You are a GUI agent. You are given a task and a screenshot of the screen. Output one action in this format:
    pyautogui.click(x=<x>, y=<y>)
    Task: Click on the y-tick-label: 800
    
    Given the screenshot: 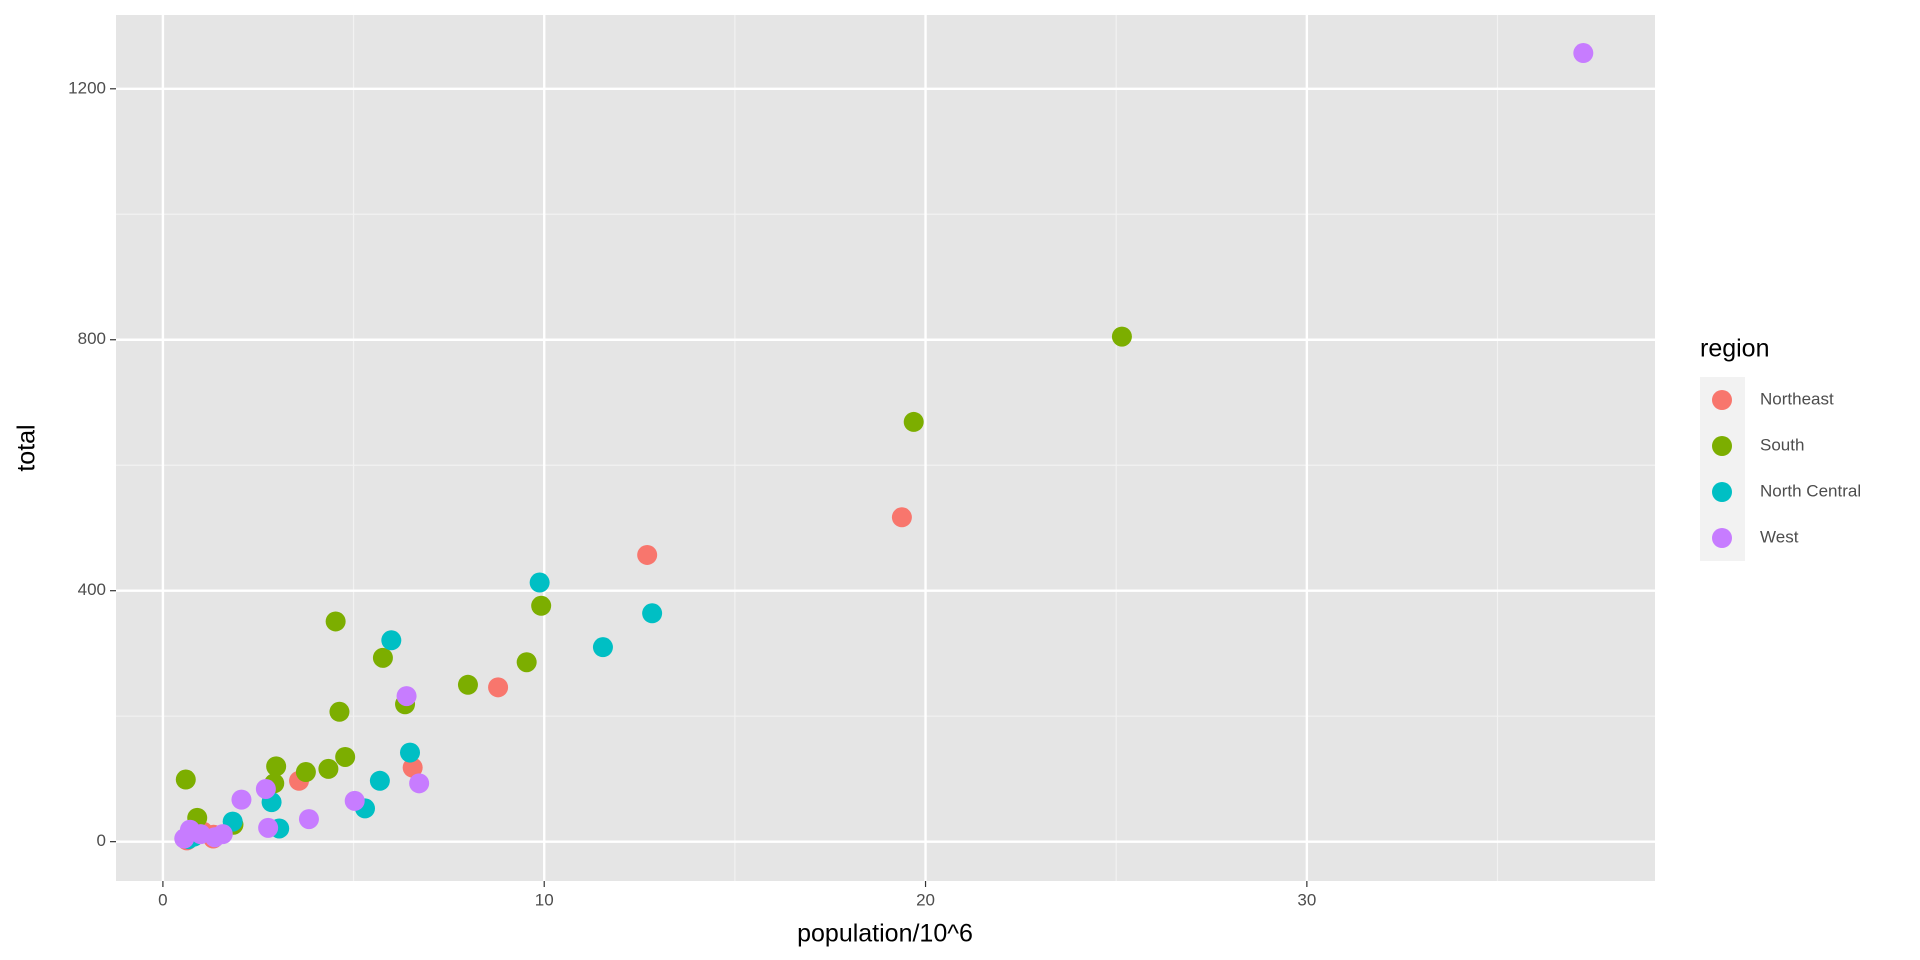 What is the action you would take?
    pyautogui.click(x=92, y=338)
    